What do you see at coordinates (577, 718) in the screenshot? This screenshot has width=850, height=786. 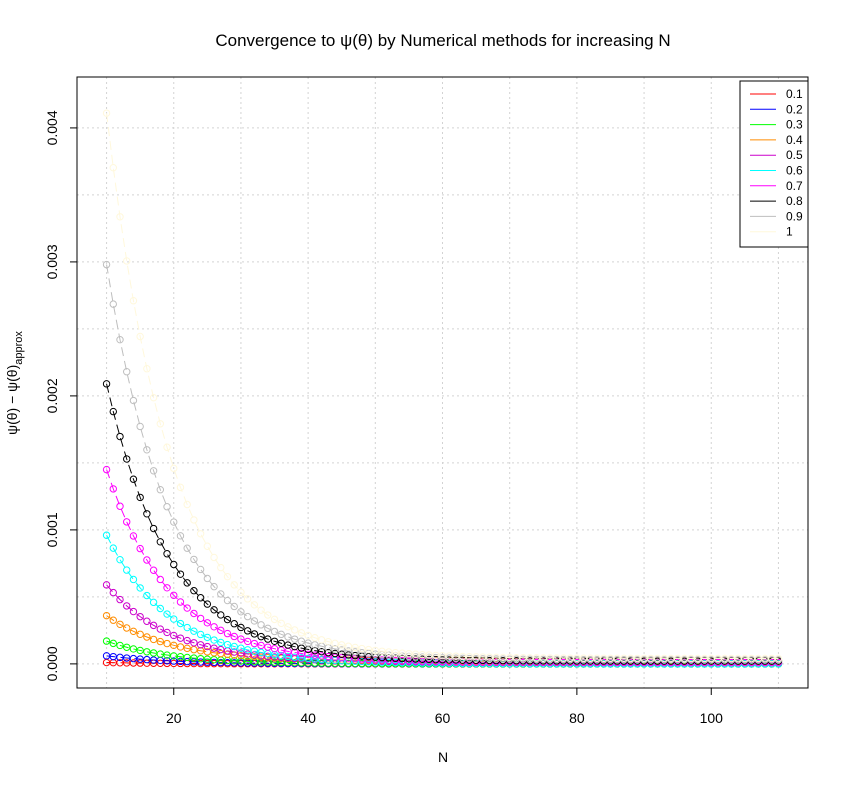 I see `x-tick-label: 80` at bounding box center [577, 718].